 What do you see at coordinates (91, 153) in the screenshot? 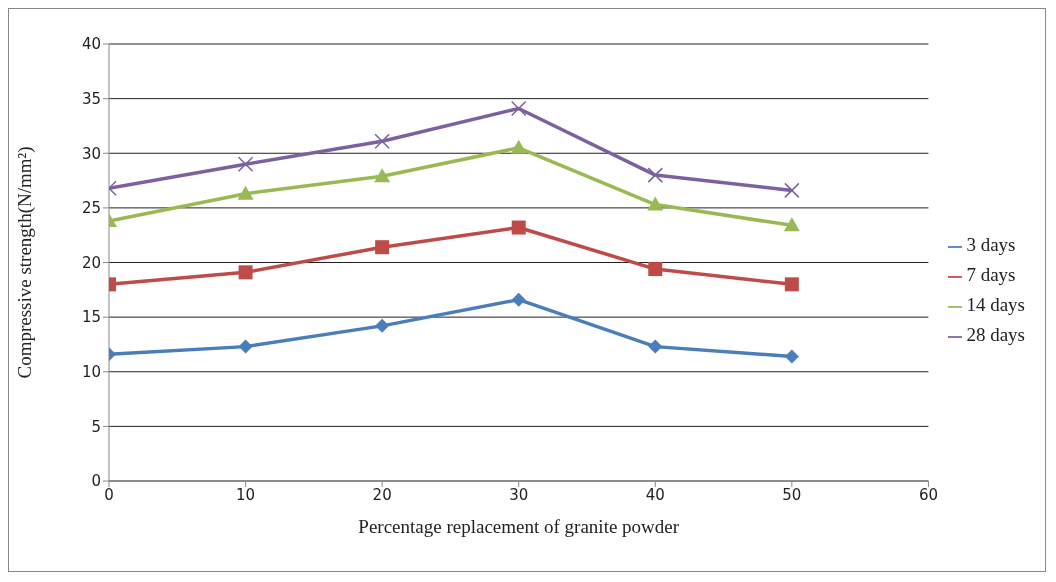
I see `y-tick-label: 30` at bounding box center [91, 153].